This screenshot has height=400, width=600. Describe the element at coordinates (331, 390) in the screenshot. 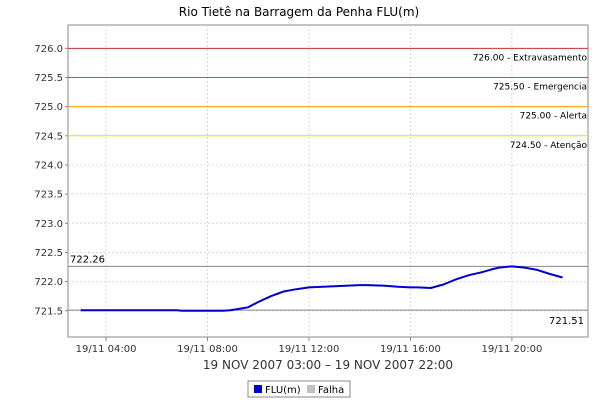

I see `legend-label-falha: Falha` at that location.